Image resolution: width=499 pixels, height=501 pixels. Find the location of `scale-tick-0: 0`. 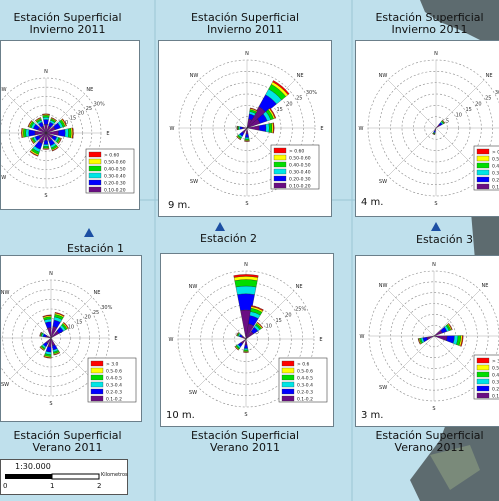

scale-tick-0: 0 is located at coordinates (5, 486).